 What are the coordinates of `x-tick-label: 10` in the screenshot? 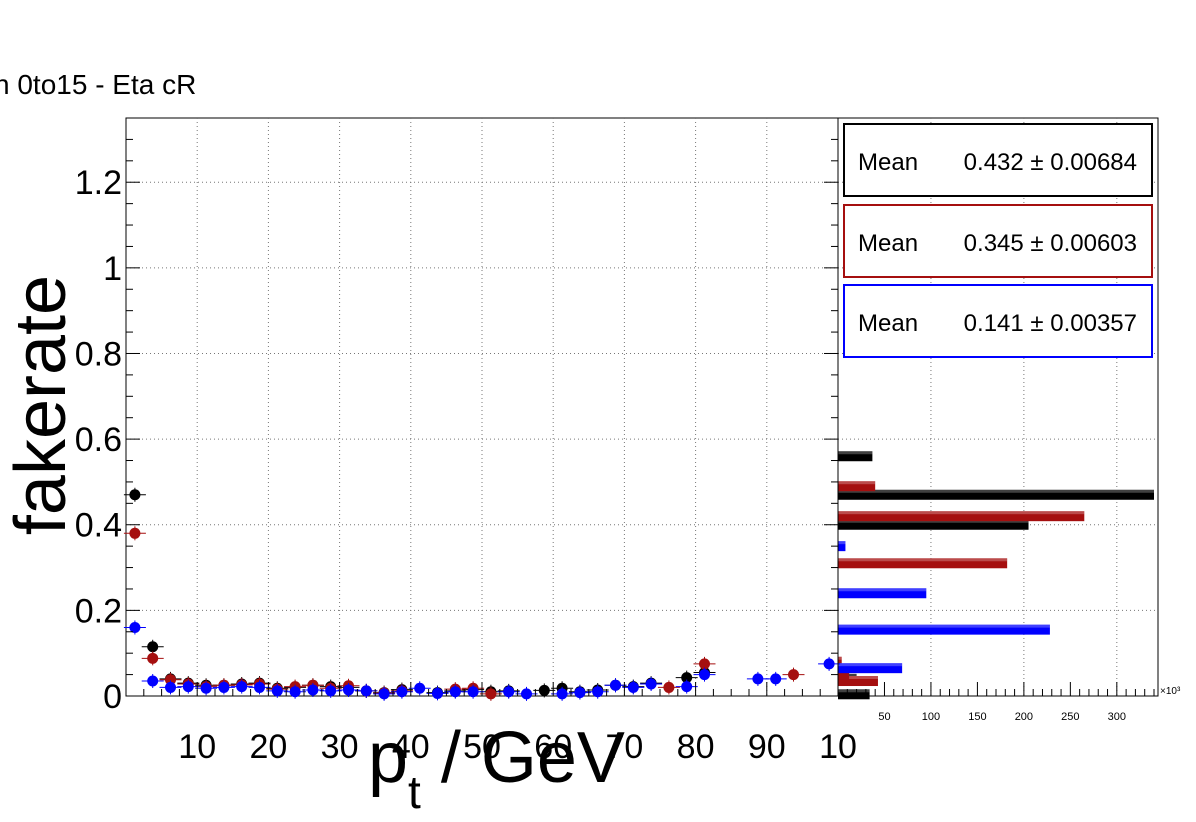 It's located at (838, 747).